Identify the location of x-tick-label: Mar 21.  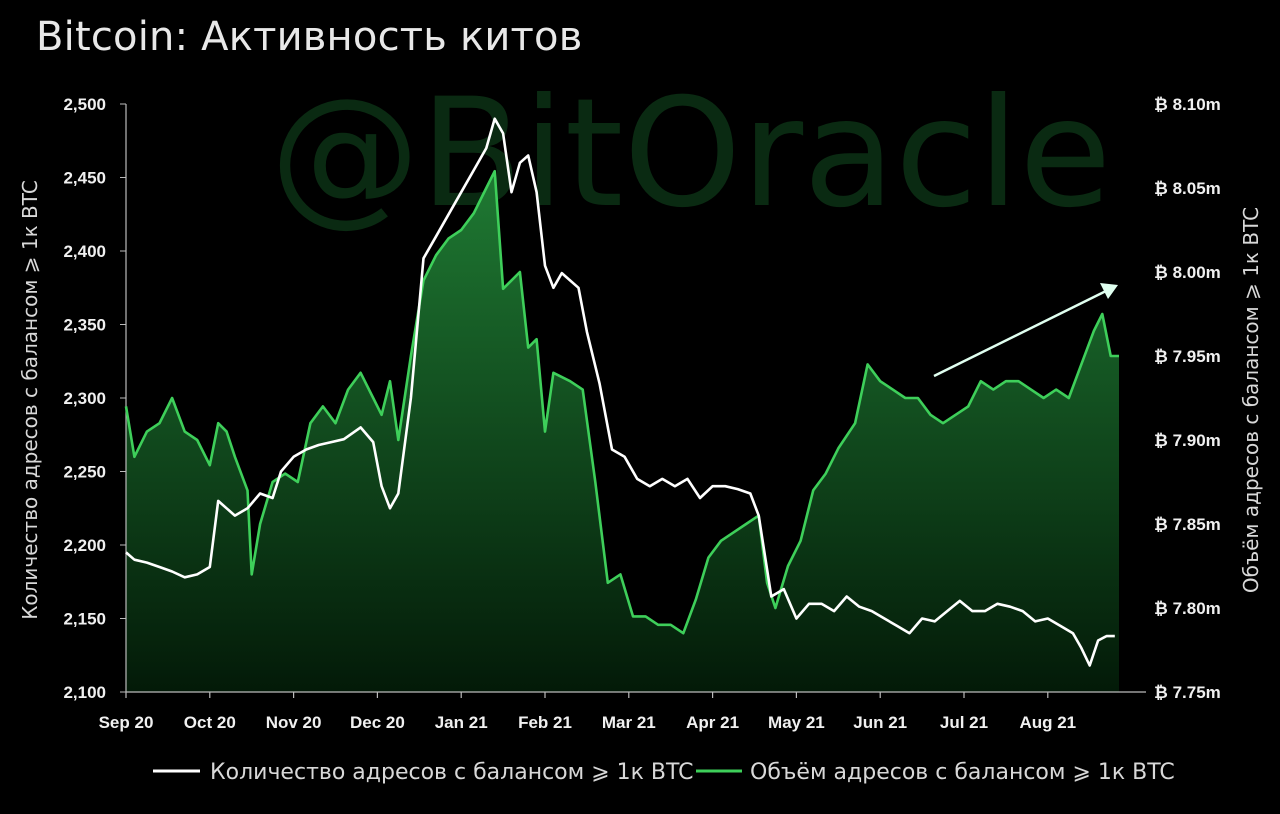
(629, 722).